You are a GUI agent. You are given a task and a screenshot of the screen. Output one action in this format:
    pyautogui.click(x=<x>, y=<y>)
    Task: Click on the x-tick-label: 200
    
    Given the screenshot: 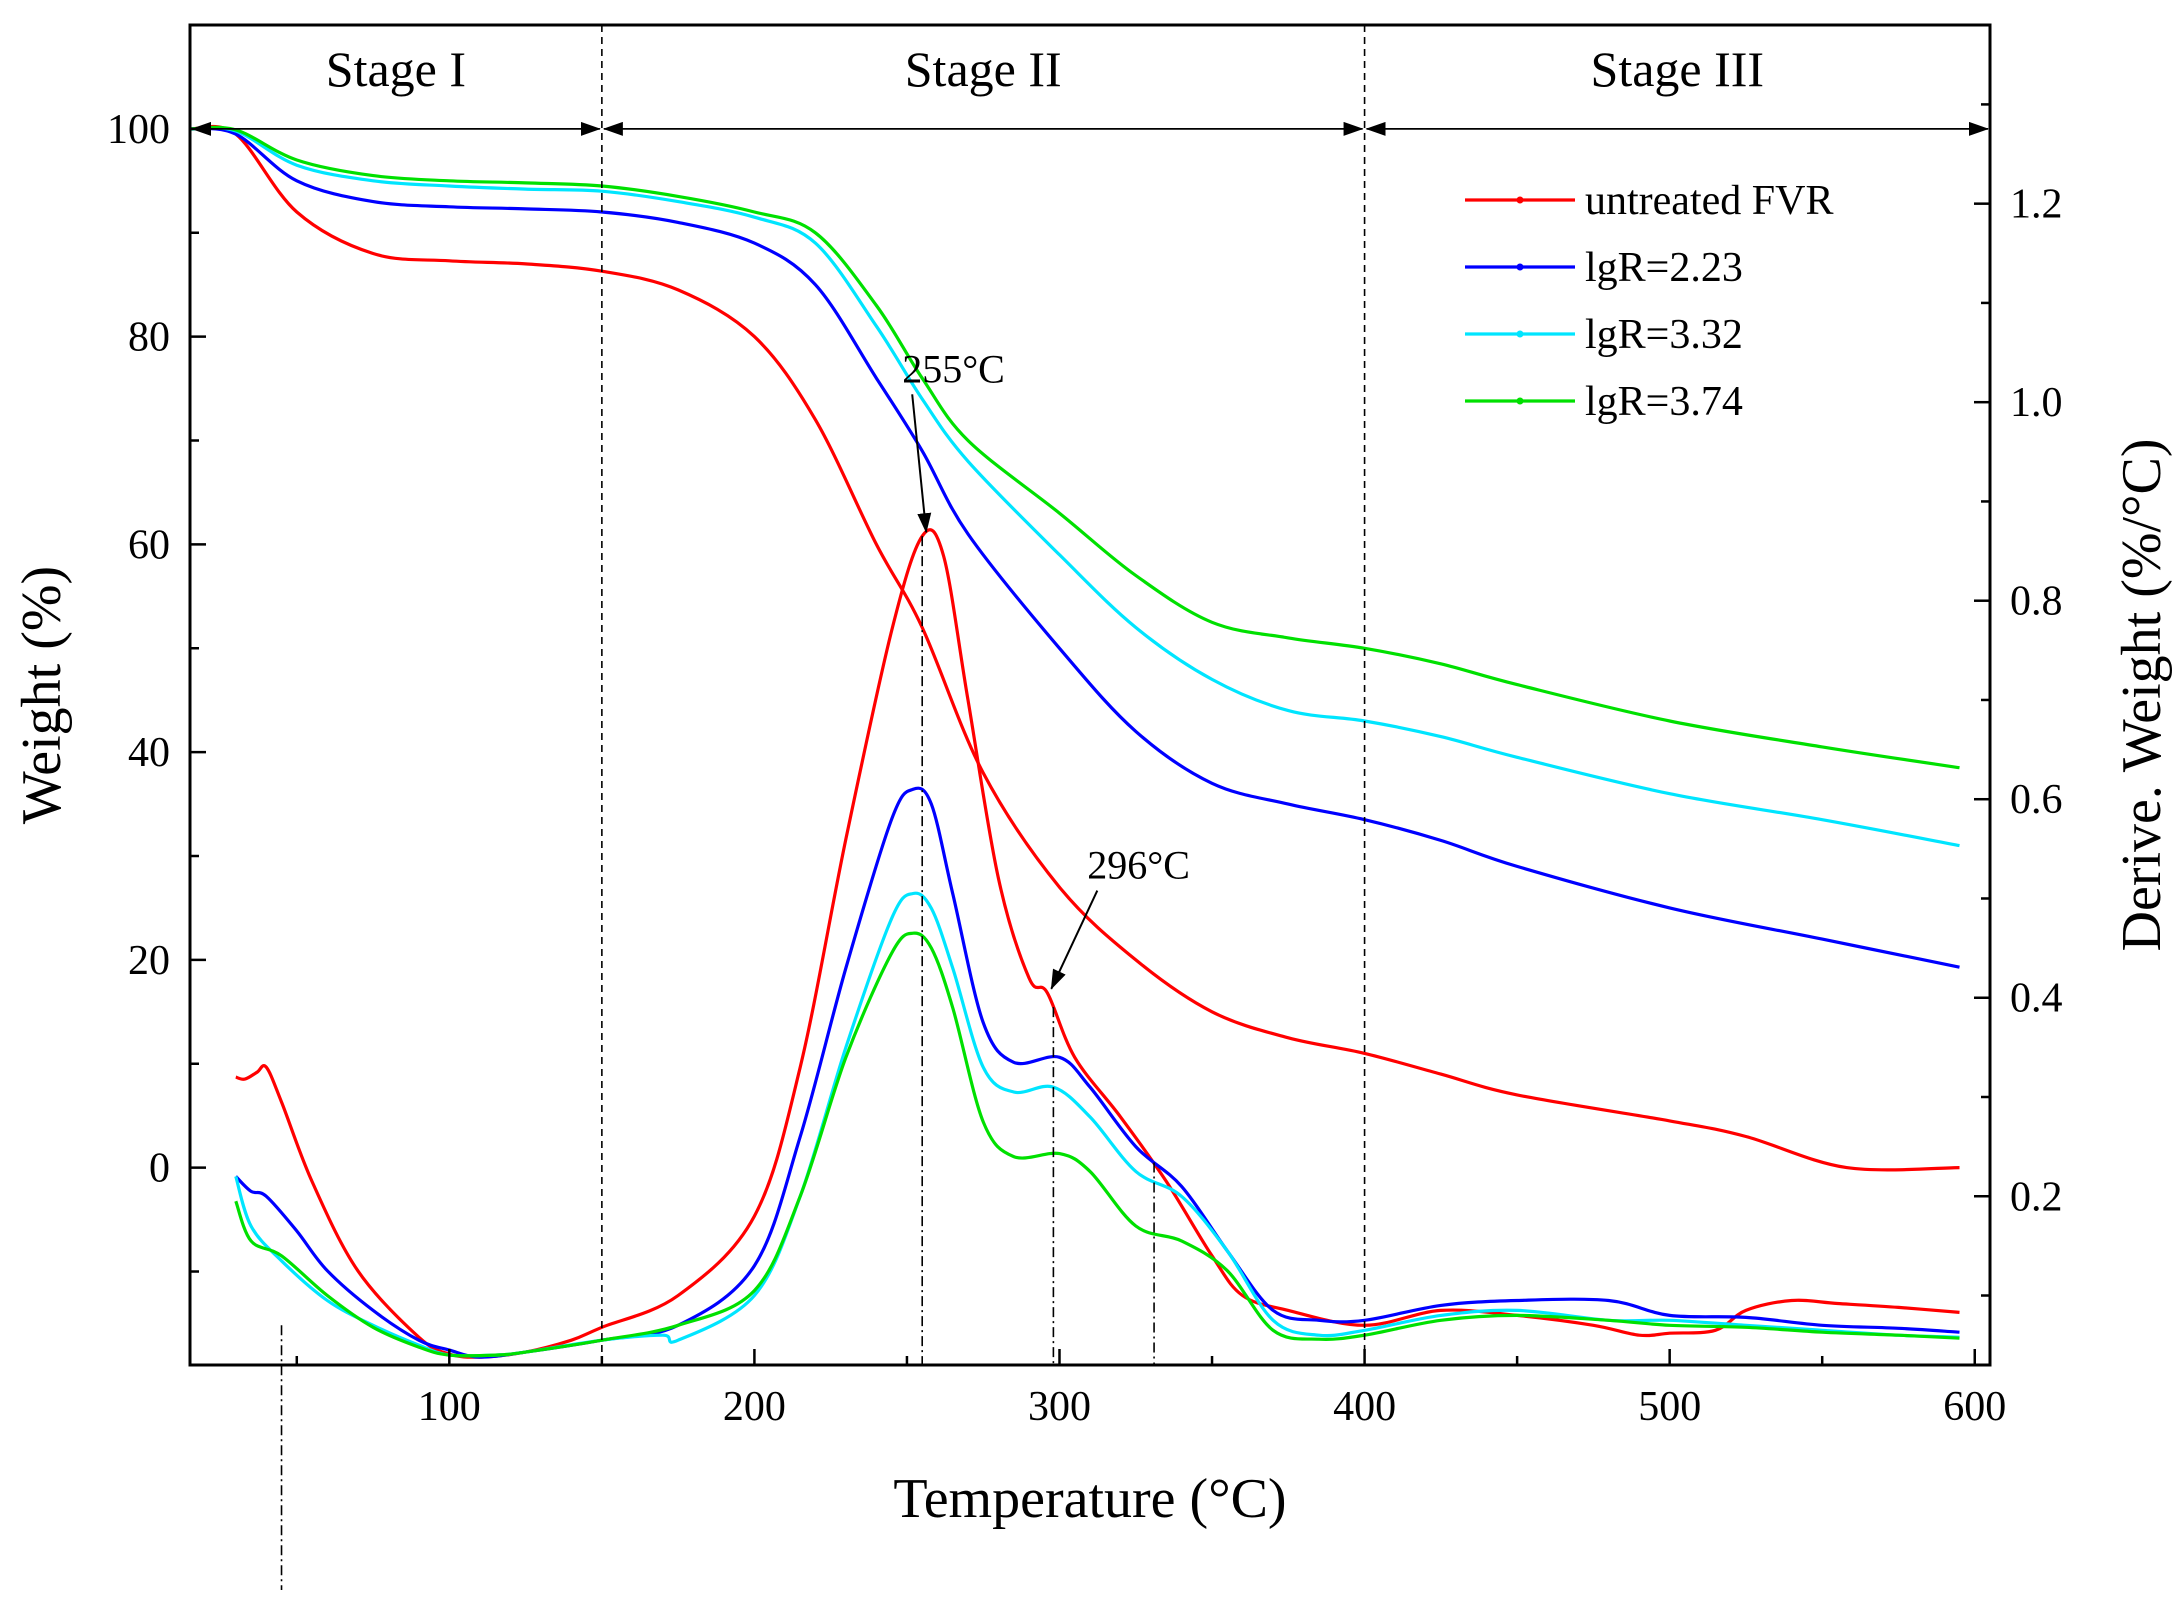 What is the action you would take?
    pyautogui.click(x=754, y=1407)
    